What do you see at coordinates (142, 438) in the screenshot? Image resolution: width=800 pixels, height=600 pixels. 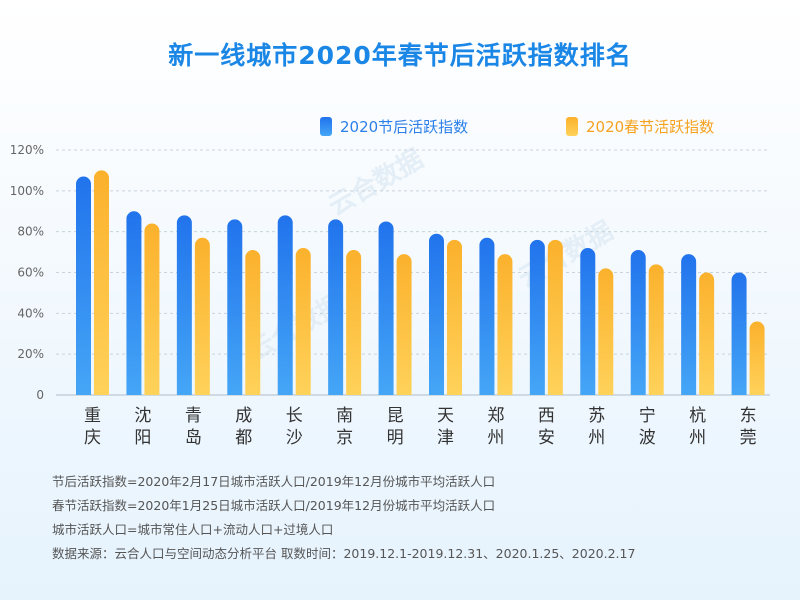 I see `x-tick-label: 阳` at bounding box center [142, 438].